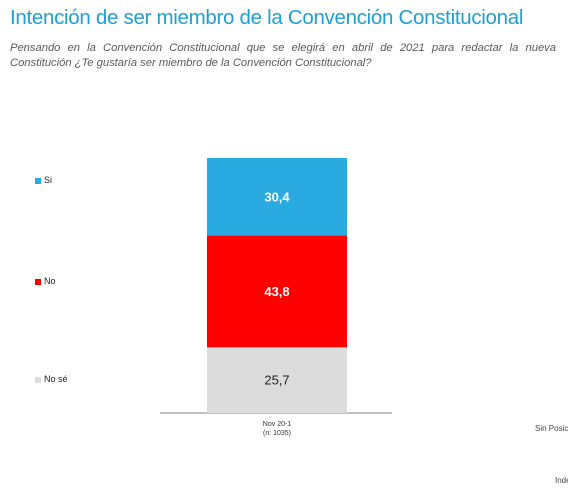 The width and height of the screenshot is (568, 489). What do you see at coordinates (56, 379) in the screenshot?
I see `legend-label-no-se: No sé` at bounding box center [56, 379].